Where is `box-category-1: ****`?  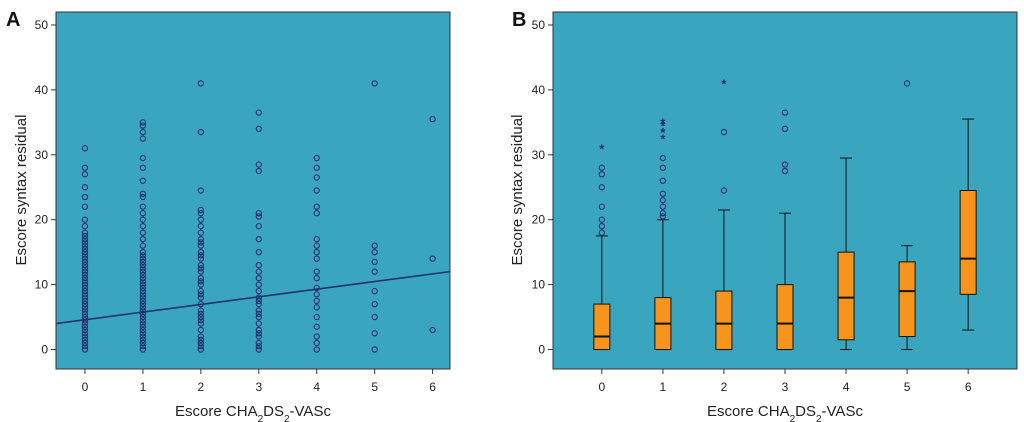 box-category-1: **** is located at coordinates (663, 233).